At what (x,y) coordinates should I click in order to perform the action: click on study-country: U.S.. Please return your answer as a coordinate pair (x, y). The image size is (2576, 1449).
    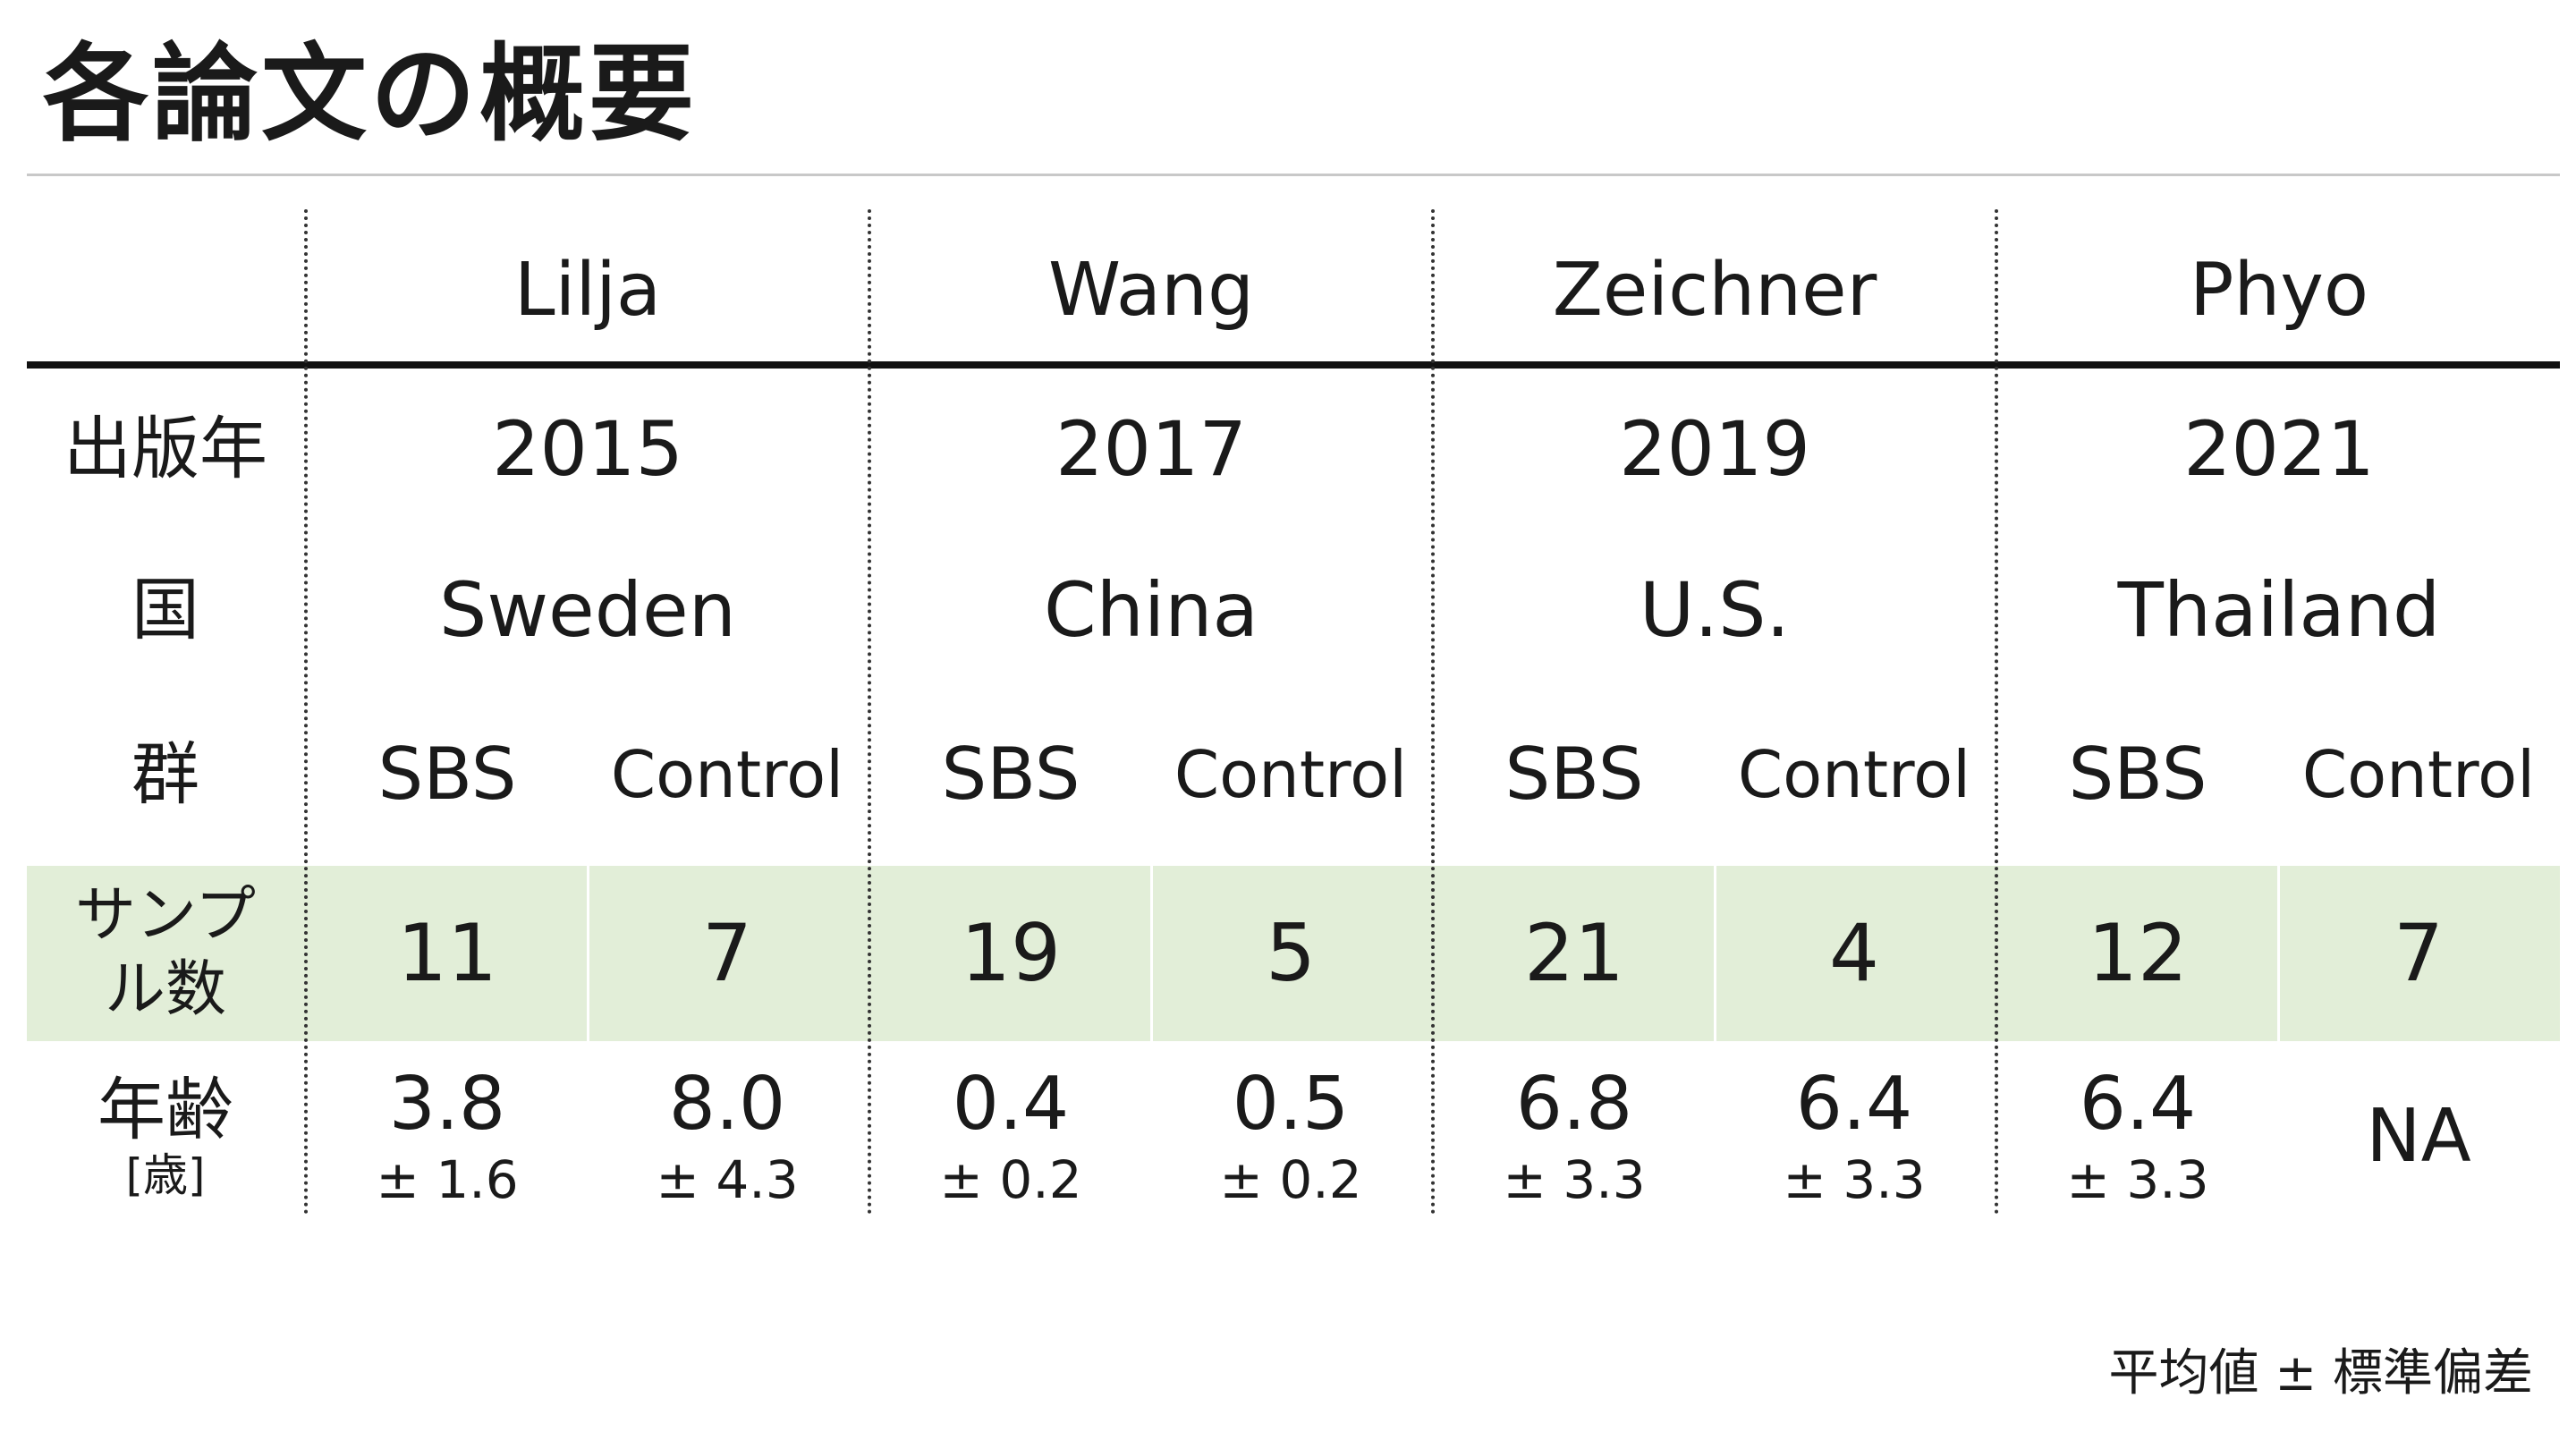
    Looking at the image, I should click on (1715, 610).